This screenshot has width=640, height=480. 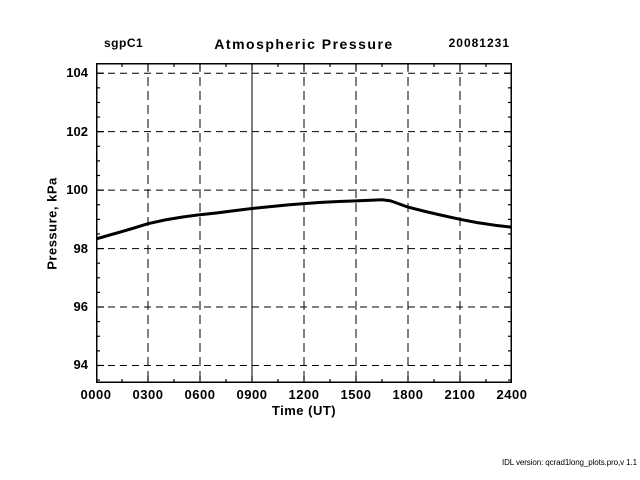 What do you see at coordinates (77, 131) in the screenshot?
I see `y-tick-label: 102` at bounding box center [77, 131].